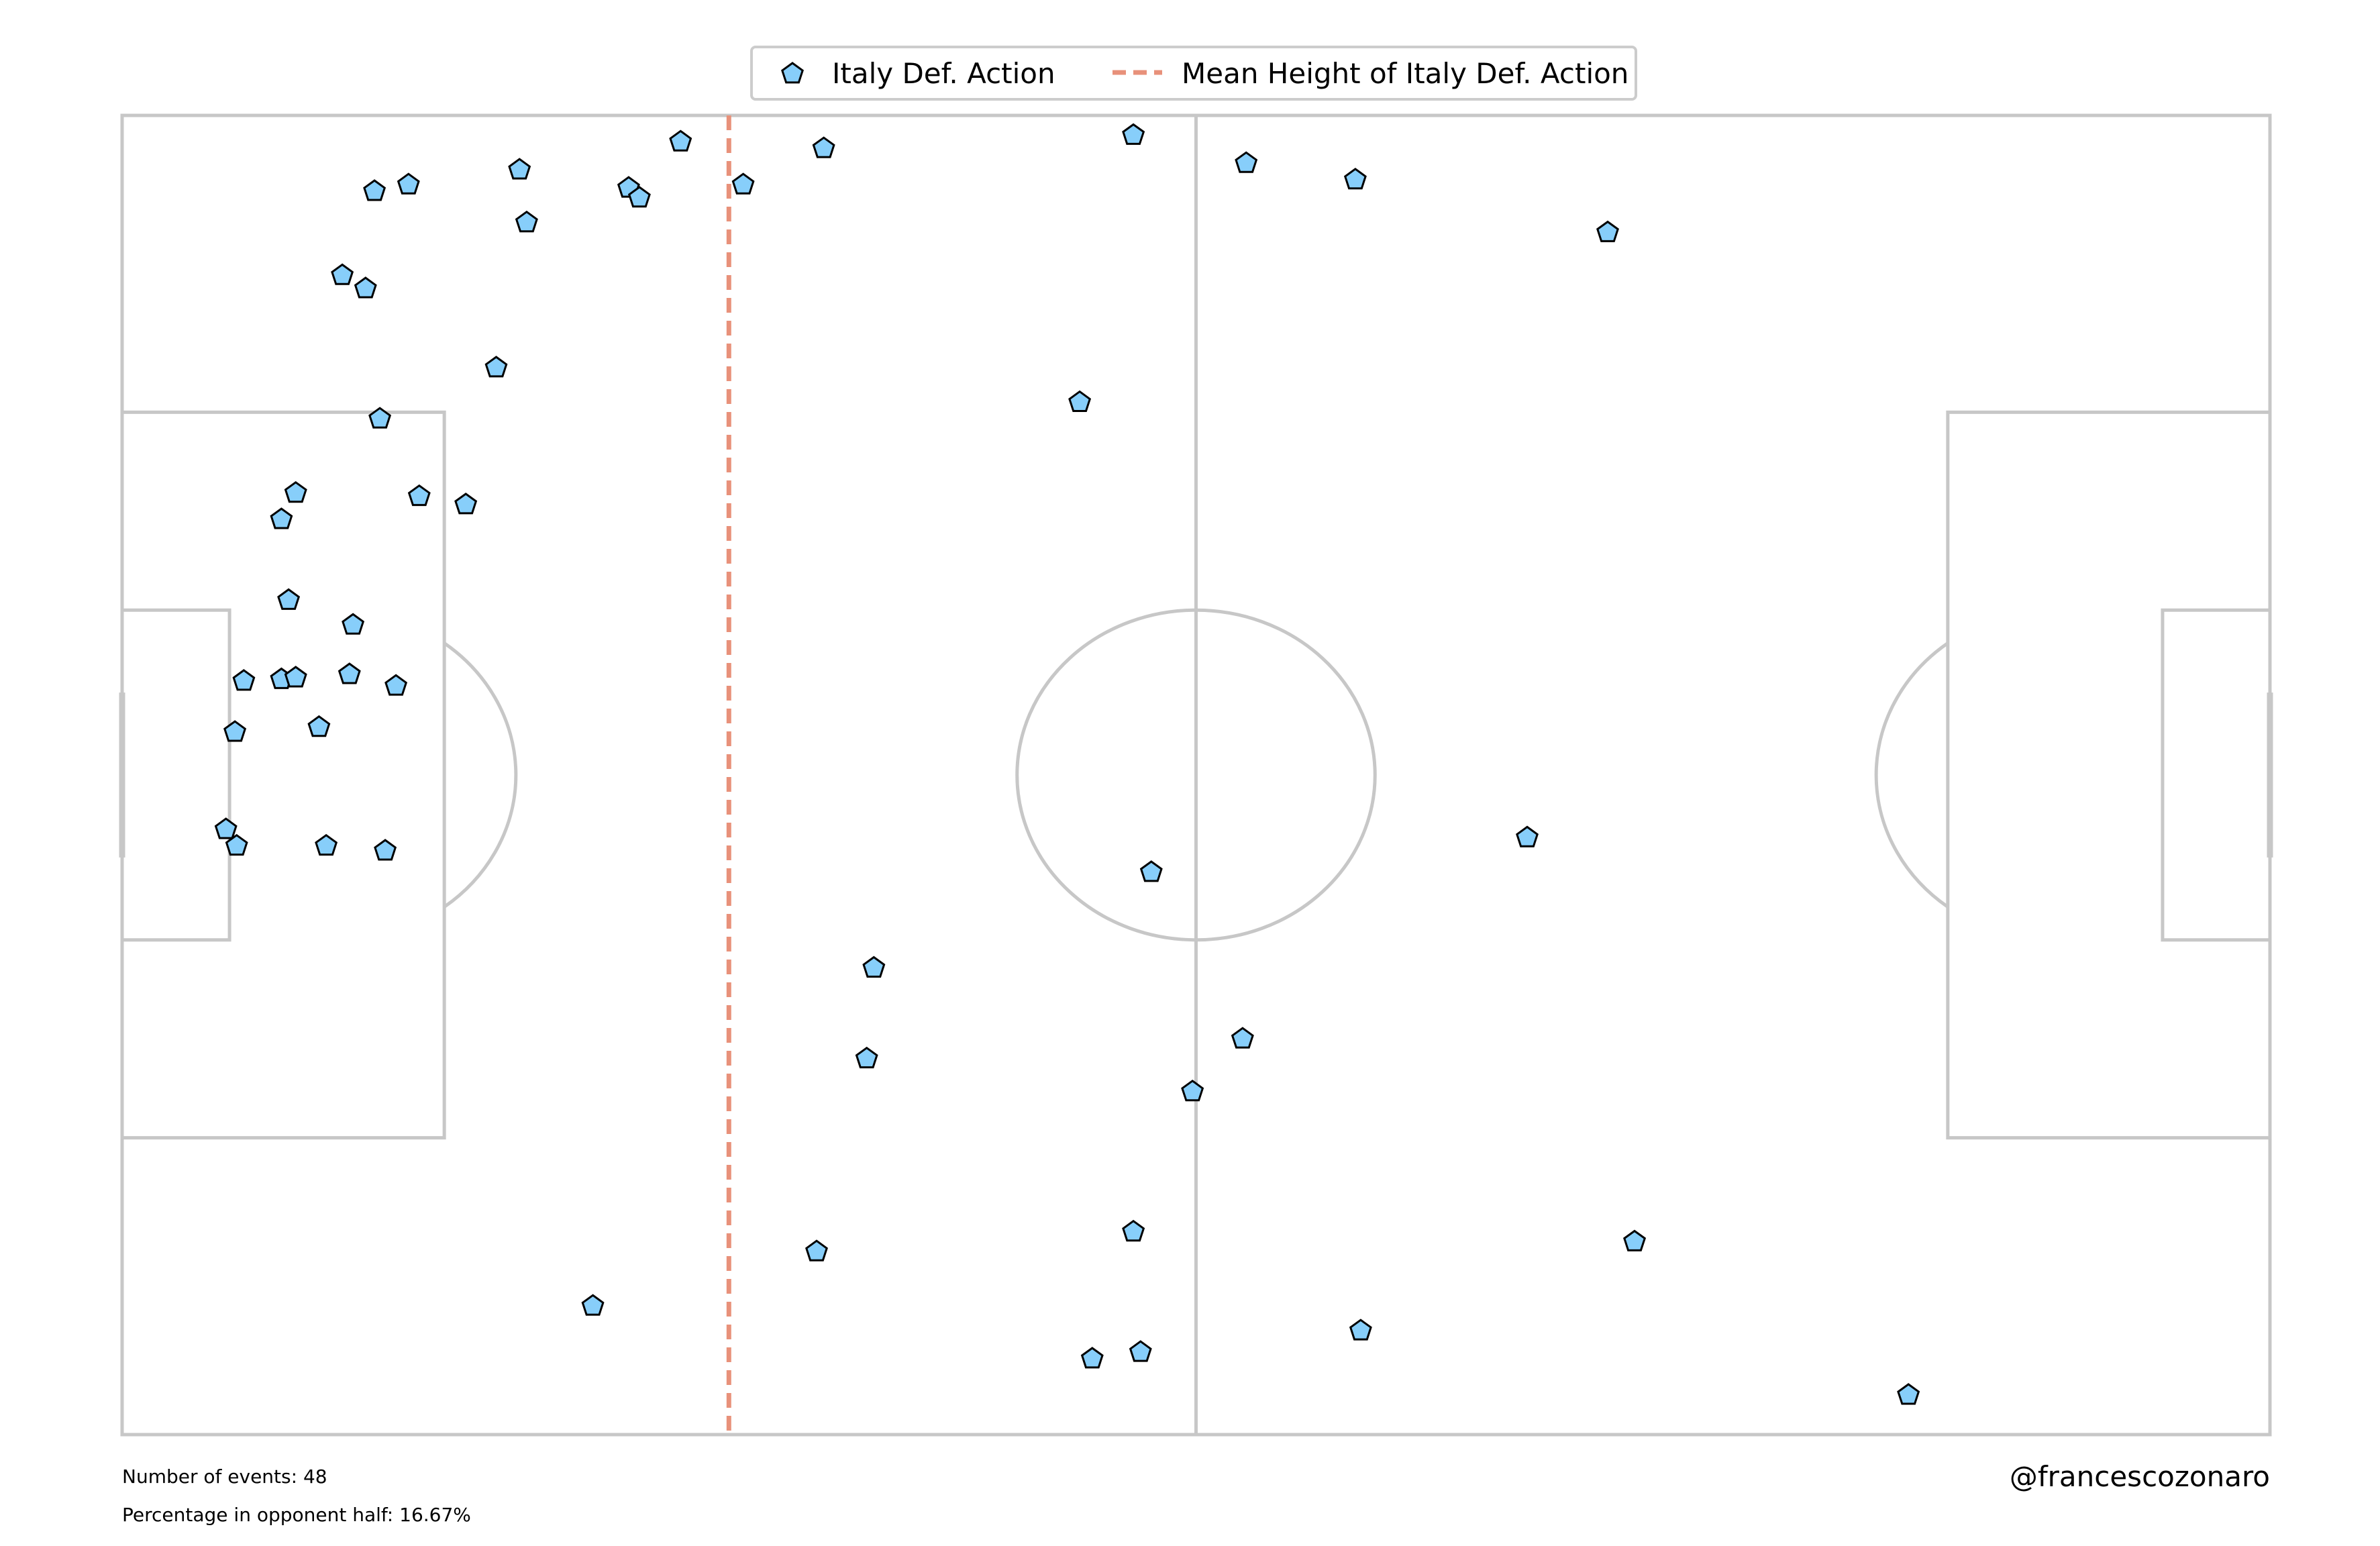 The image size is (2380, 1546). Describe the element at coordinates (2109, 775) in the screenshot. I see `right-penalty-box` at that location.